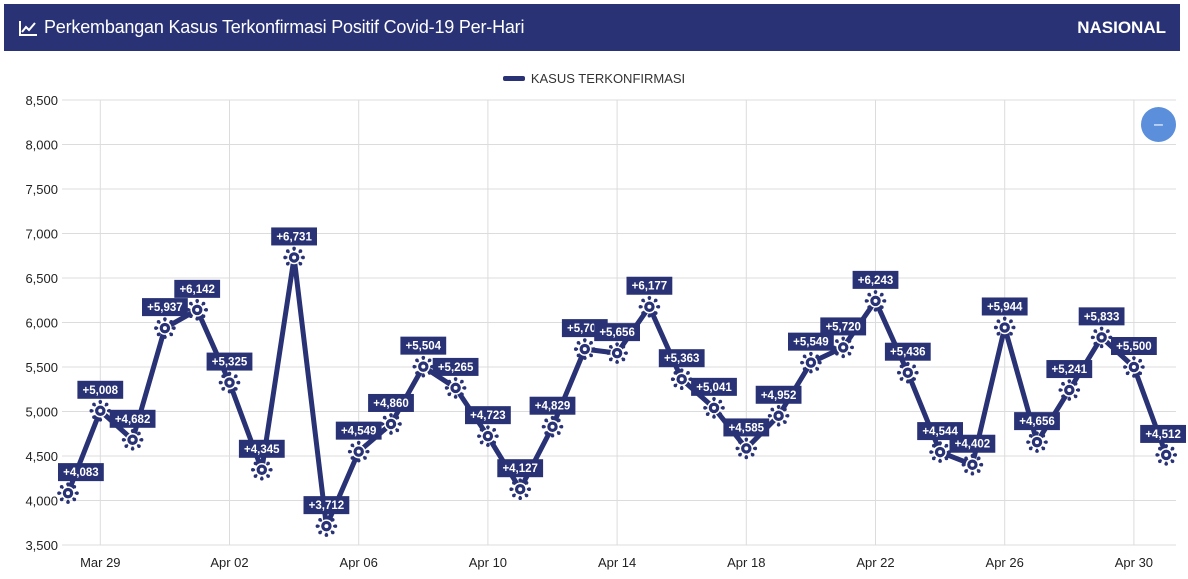  I want to click on data-label: +5,265, so click(455, 366).